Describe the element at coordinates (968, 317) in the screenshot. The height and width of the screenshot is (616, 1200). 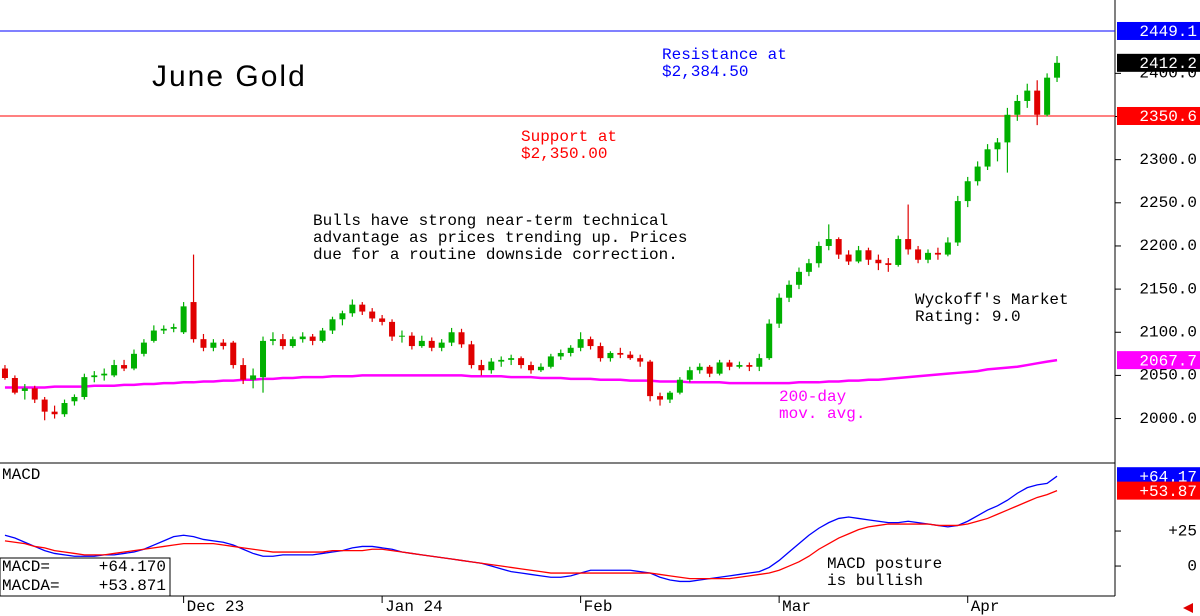
I see `annotation: Rating: 9.0` at that location.